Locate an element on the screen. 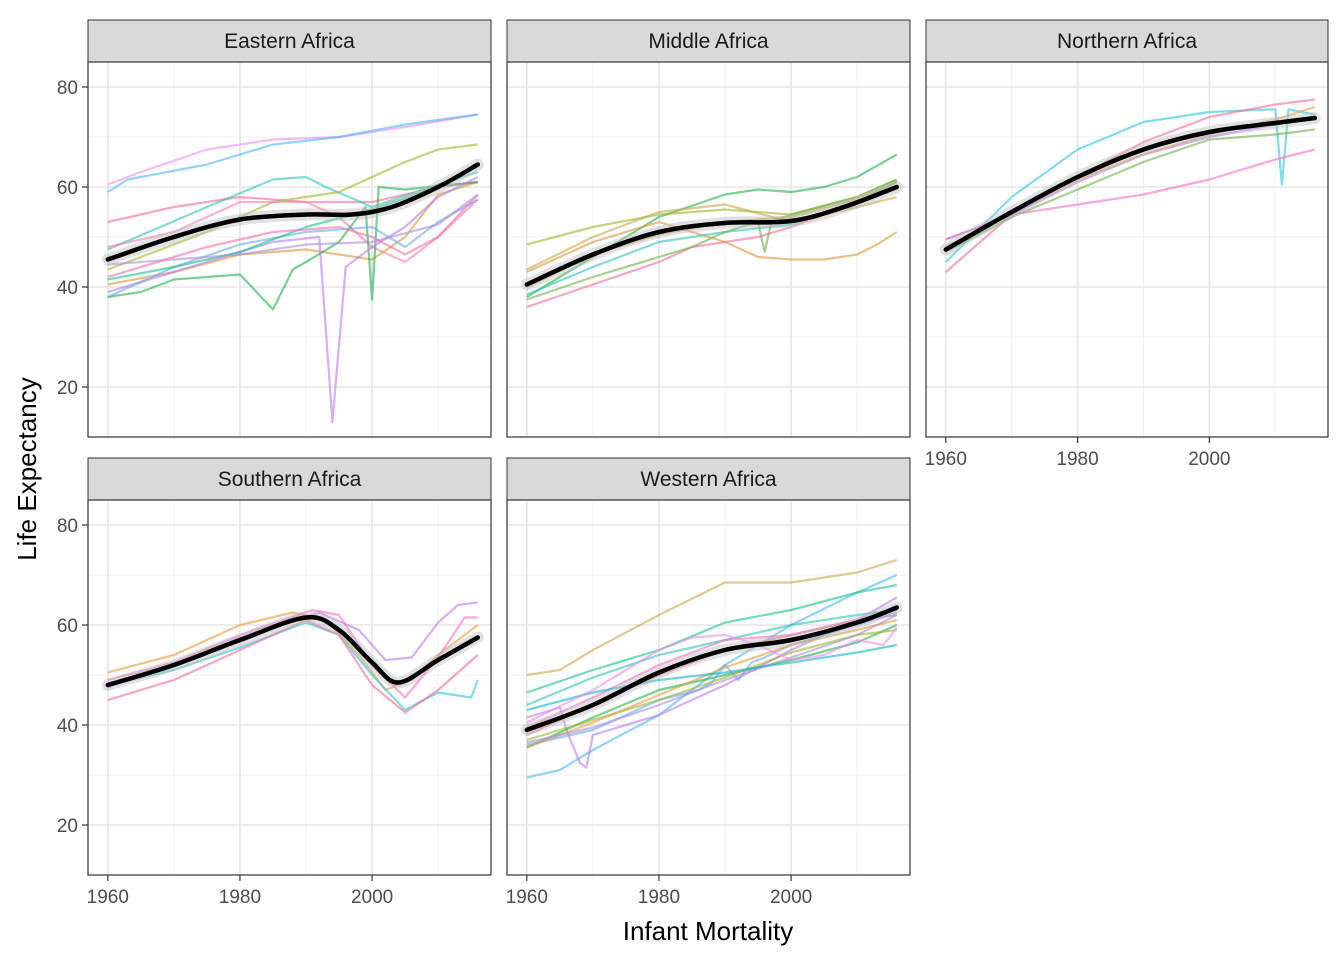  facet-strip-label: Western Africa is located at coordinates (708, 479).